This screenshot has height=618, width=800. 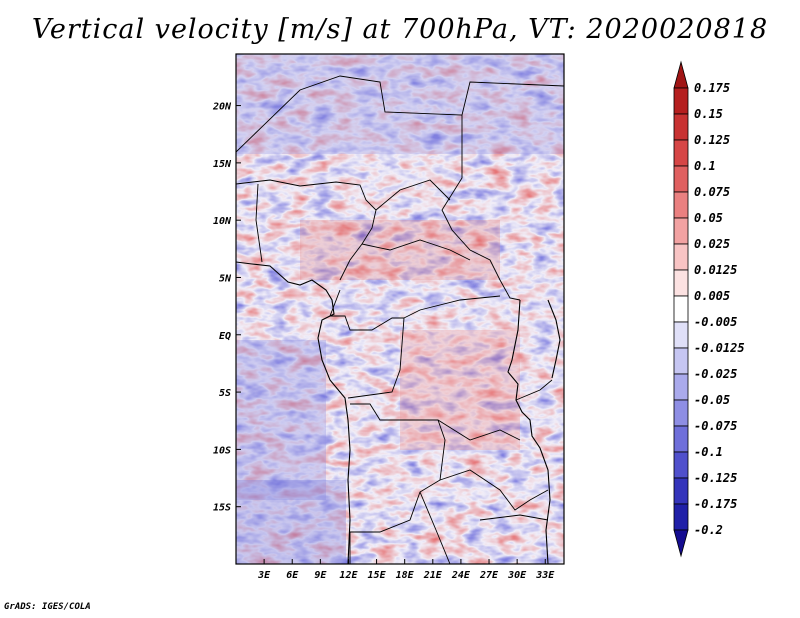 I want to click on grads-credit: GrADS: IGES/COLA, so click(x=47, y=607).